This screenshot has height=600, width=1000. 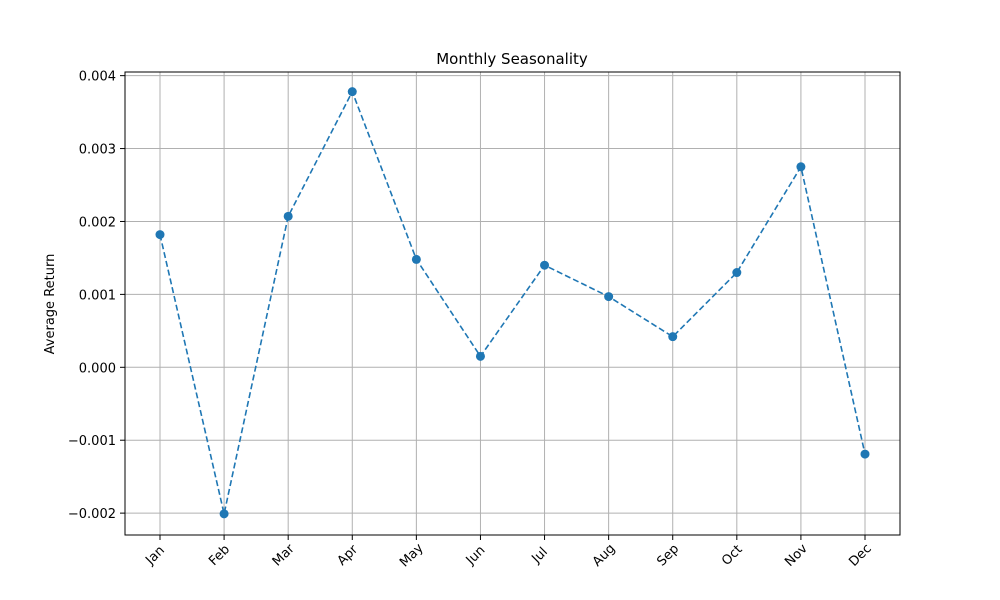 I want to click on y-tick-label: −0.002, so click(x=92, y=514).